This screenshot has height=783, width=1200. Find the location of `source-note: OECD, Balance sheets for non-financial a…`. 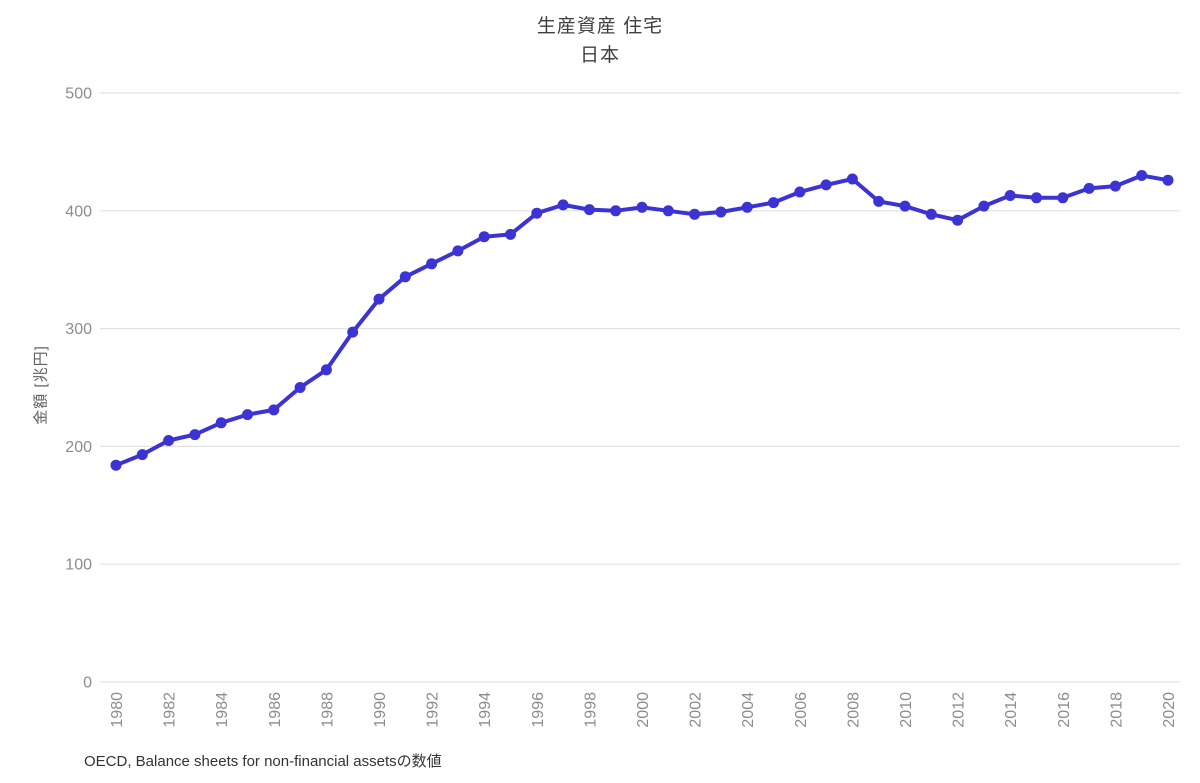

source-note: OECD, Balance sheets for non-financial a… is located at coordinates (263, 761).